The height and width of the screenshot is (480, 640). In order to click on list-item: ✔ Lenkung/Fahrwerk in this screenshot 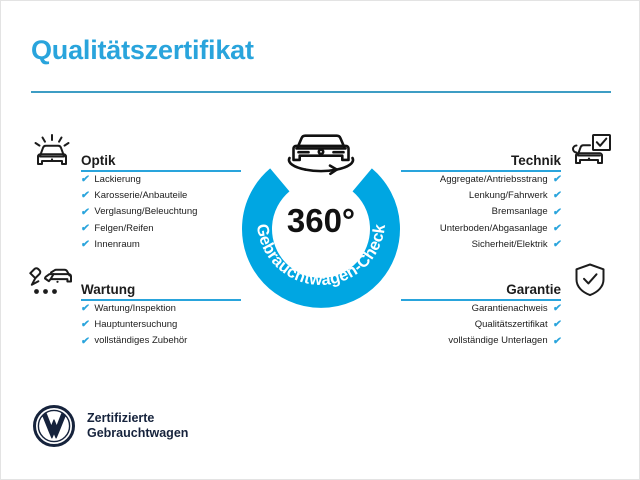, I will do `click(481, 196)`.